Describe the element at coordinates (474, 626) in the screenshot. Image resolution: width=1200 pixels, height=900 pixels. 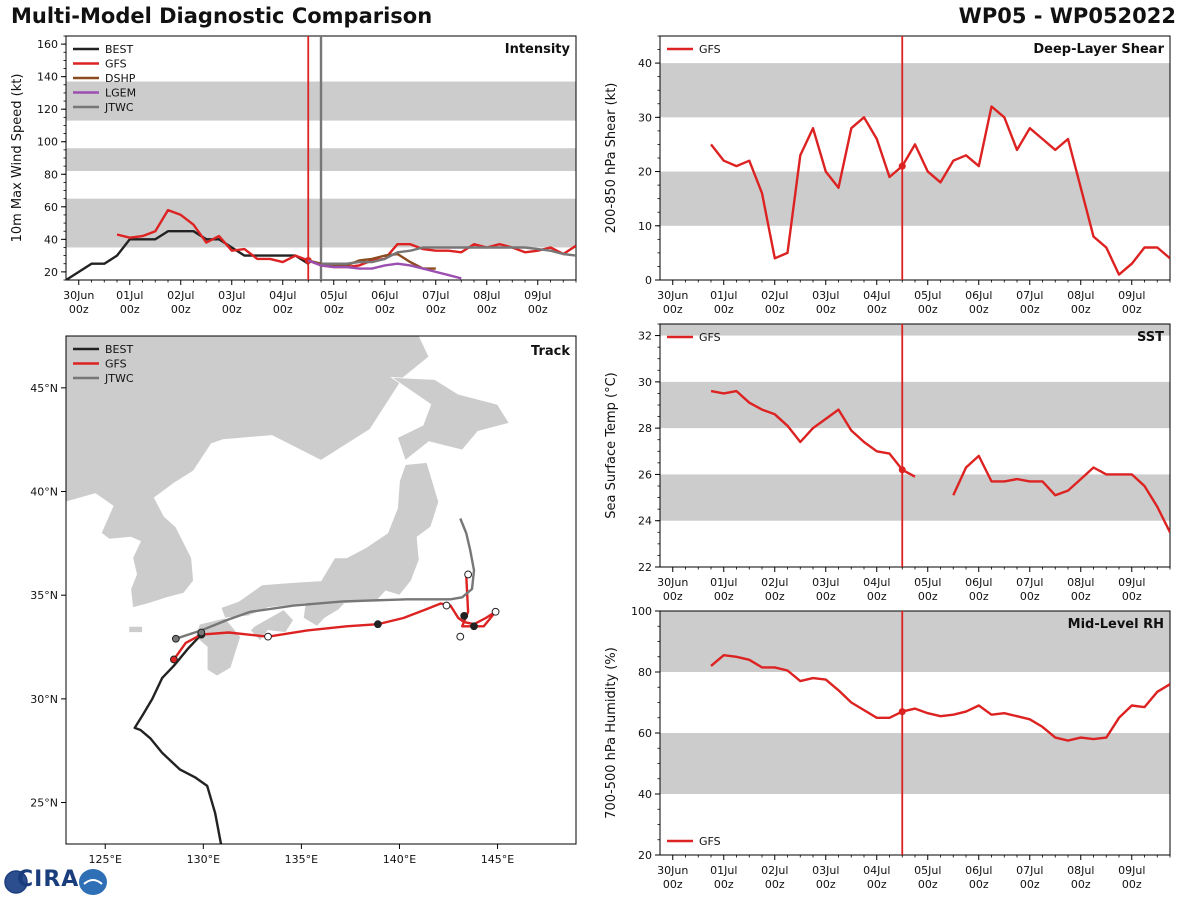
I see `track-marker-gfs` at that location.